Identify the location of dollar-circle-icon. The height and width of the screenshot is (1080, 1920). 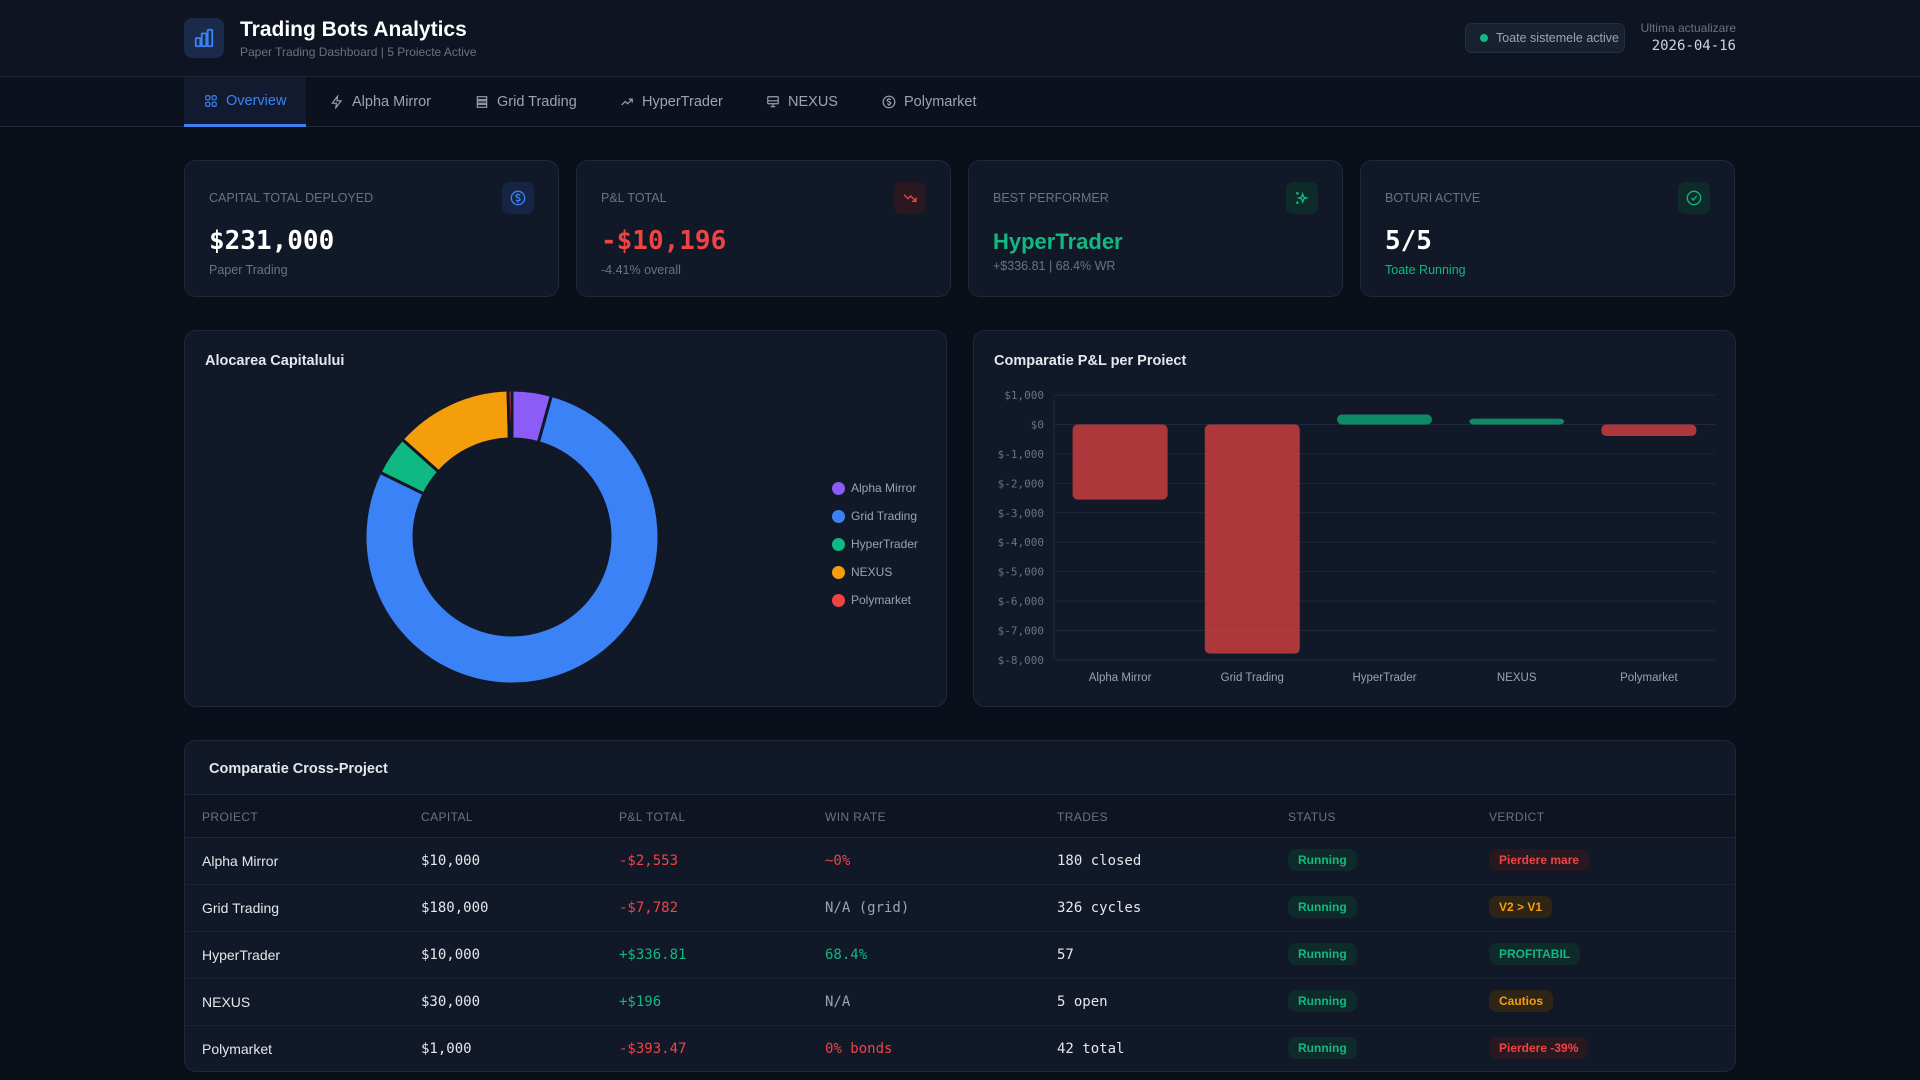
(889, 102).